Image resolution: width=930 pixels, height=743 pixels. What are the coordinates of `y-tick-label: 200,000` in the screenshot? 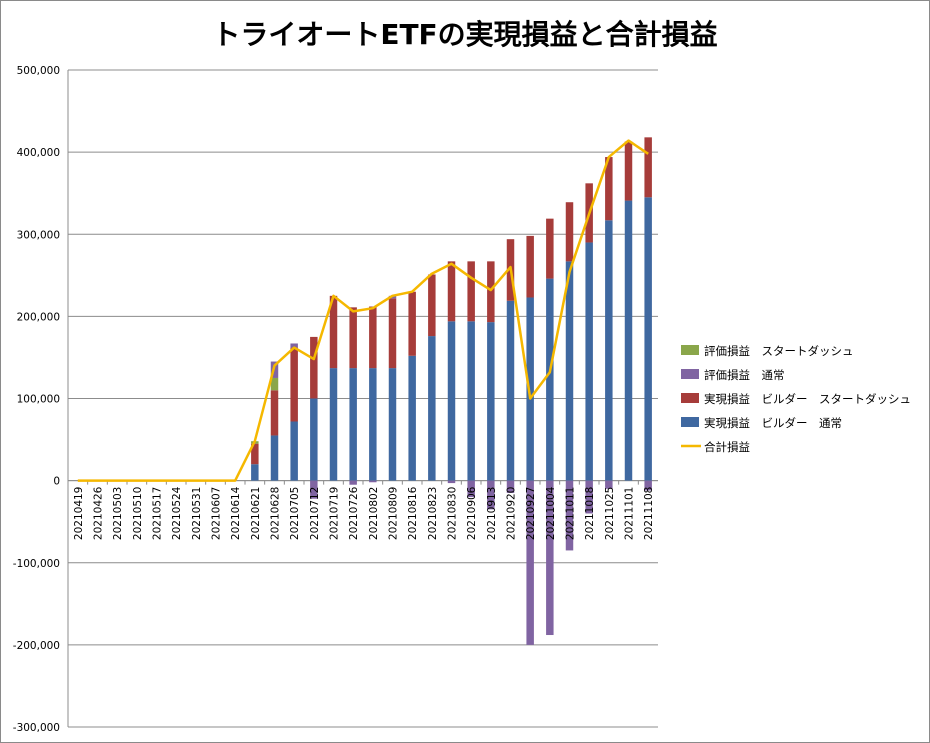 It's located at (38, 317).